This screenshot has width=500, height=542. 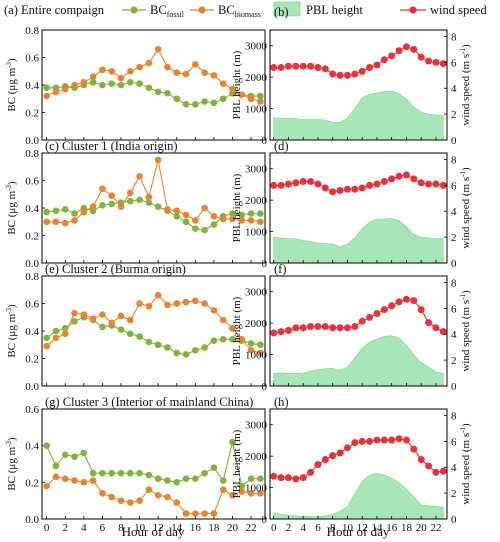 What do you see at coordinates (265, 264) in the screenshot?
I see `panel-d-pbl-tick-label-0: 0` at bounding box center [265, 264].